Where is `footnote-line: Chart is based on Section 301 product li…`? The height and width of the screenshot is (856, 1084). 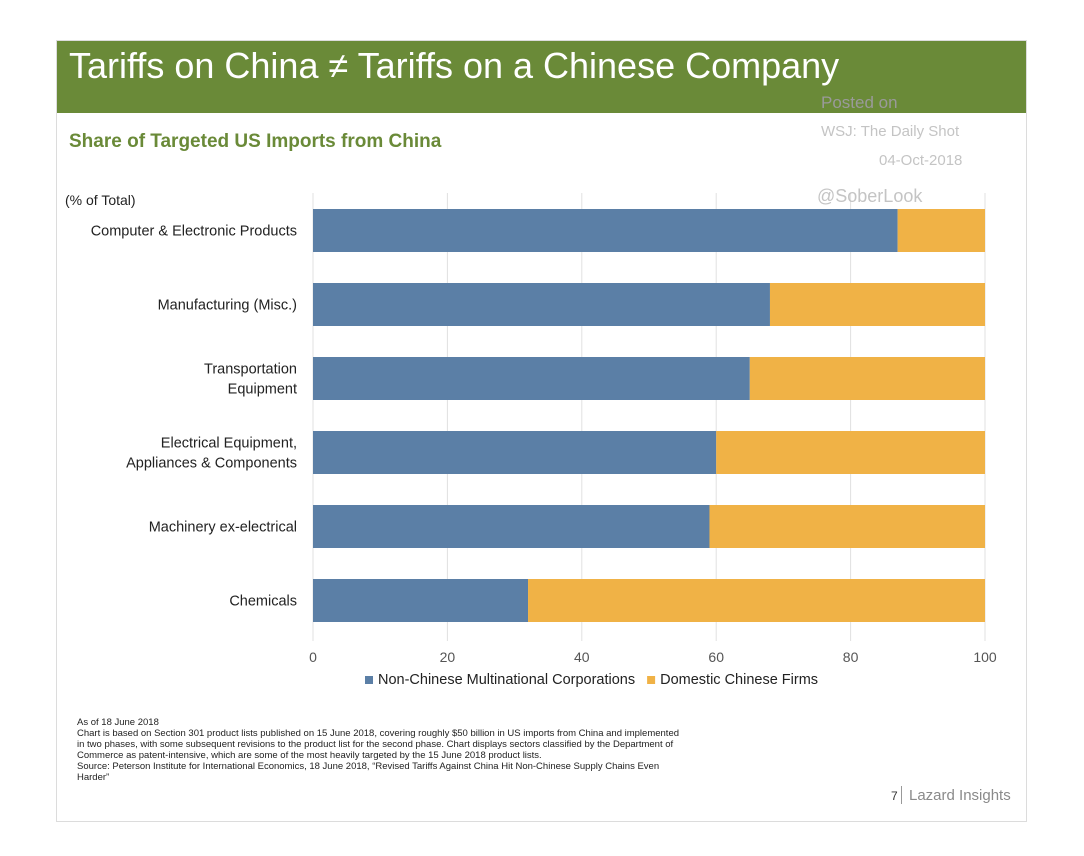 footnote-line: Chart is based on Section 301 product li… is located at coordinates (378, 733).